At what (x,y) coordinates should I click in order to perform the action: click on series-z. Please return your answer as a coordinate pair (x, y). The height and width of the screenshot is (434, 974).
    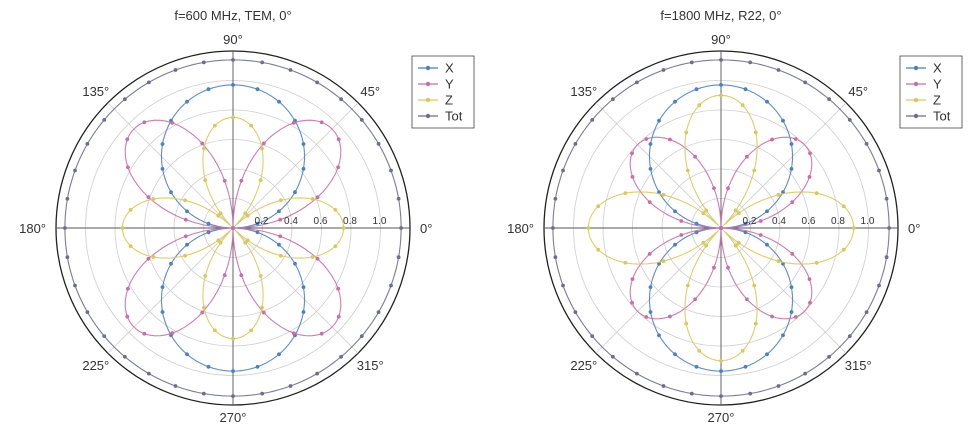
    Looking at the image, I should click on (233, 228).